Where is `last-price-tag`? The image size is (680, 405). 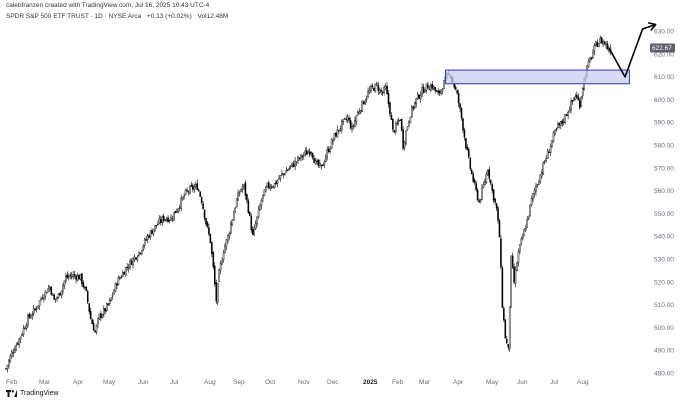
last-price-tag is located at coordinates (662, 48).